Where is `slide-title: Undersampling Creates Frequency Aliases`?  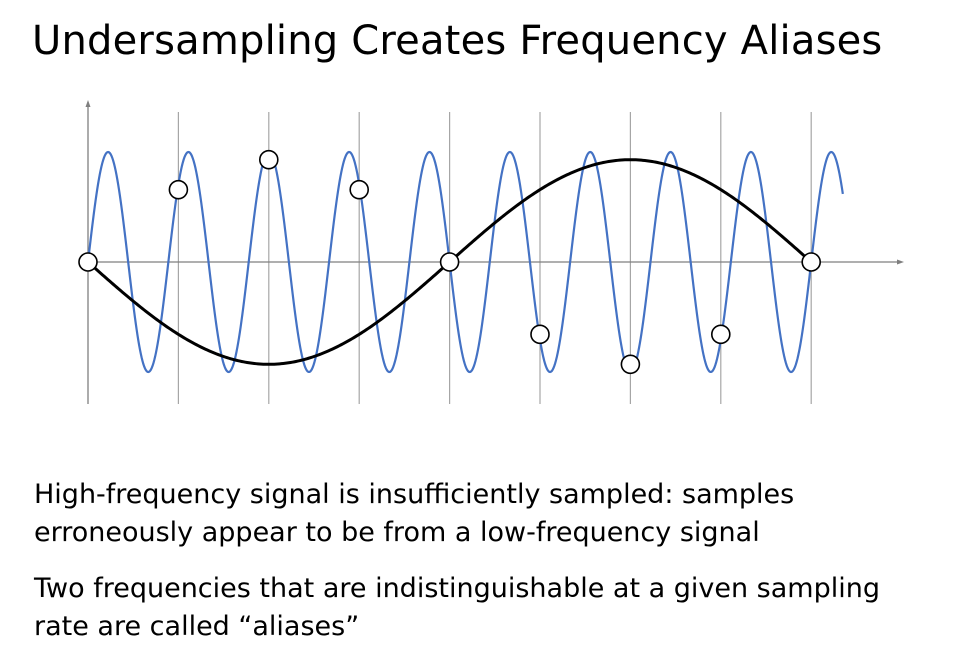
slide-title: Undersampling Creates Frequency Aliases is located at coordinates (457, 41).